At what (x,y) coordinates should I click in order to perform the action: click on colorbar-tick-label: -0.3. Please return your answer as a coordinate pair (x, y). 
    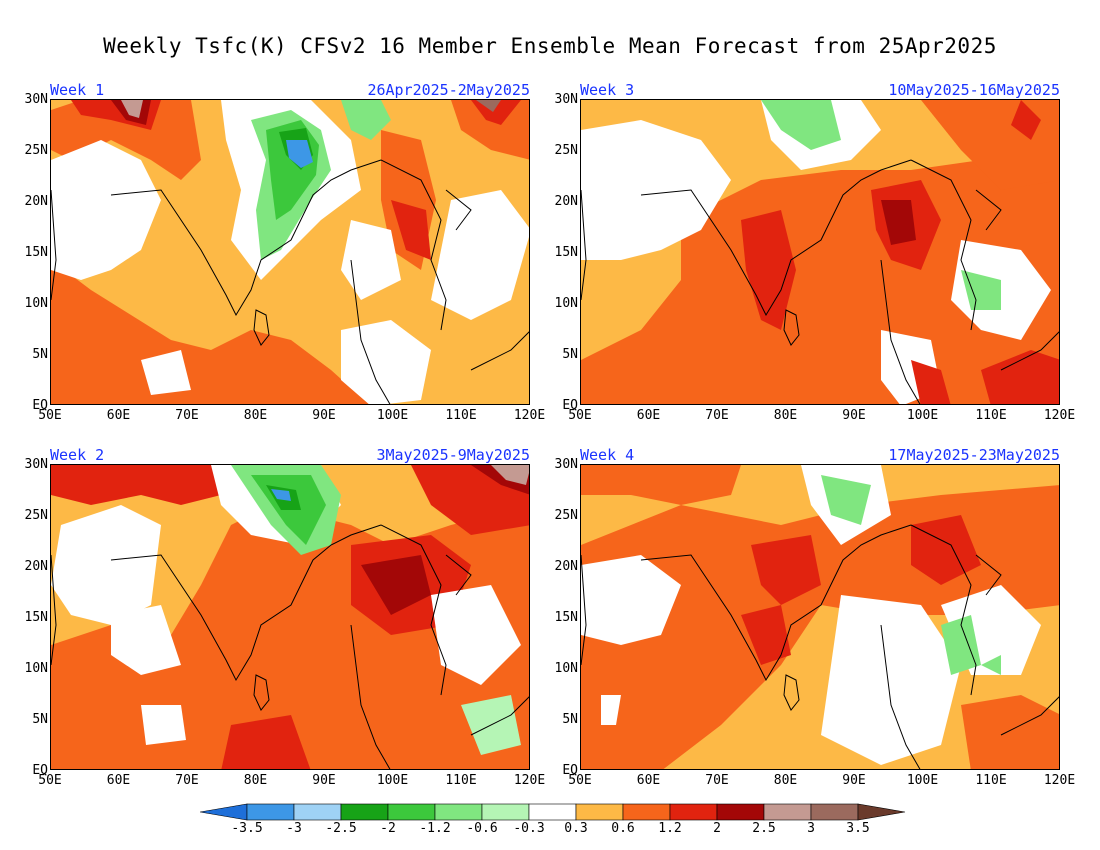
    Looking at the image, I should click on (529, 828).